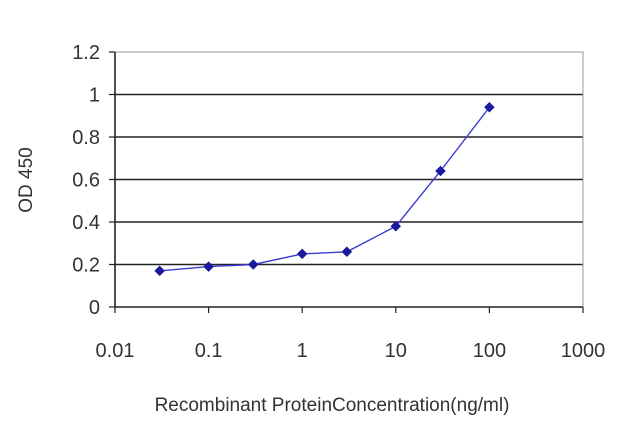  I want to click on x-tick-labels: 0.01 0.1 1 10 100 1000, so click(351, 334).